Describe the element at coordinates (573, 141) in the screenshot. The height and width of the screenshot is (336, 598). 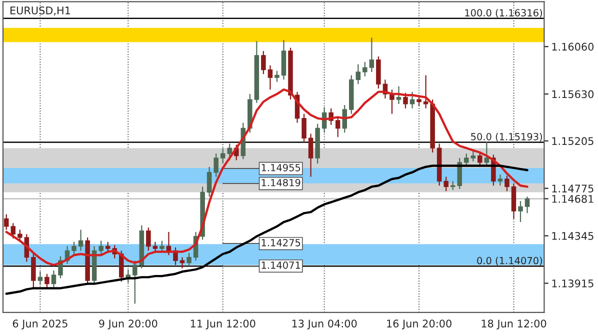
I see `y-tick-label: 1.15205` at that location.